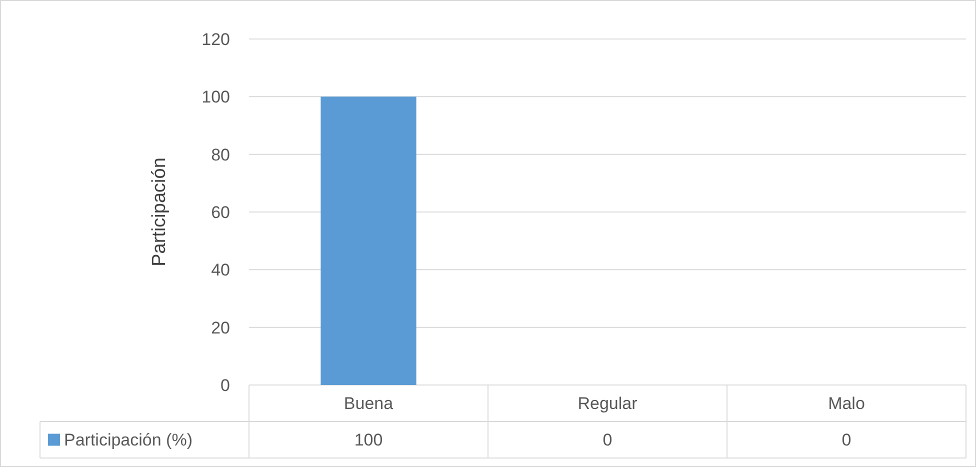 Image resolution: width=976 pixels, height=467 pixels. What do you see at coordinates (225, 385) in the screenshot?
I see `y-tick-label: 0` at bounding box center [225, 385].